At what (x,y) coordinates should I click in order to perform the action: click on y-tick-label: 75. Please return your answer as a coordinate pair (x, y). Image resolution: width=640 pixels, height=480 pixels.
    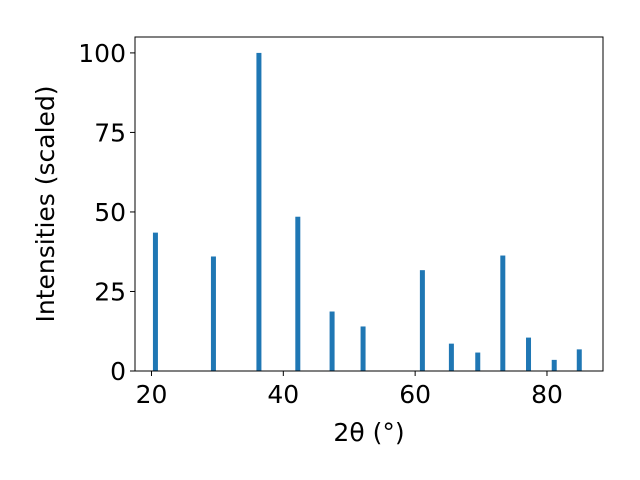
    Looking at the image, I should click on (110, 132).